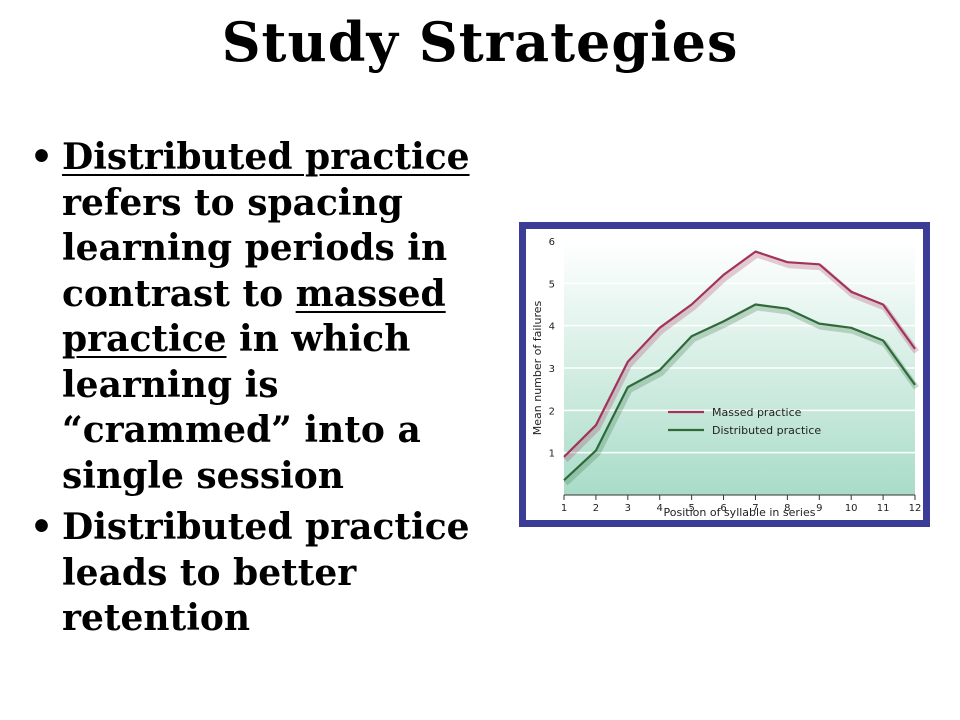 The height and width of the screenshot is (720, 960). Describe the element at coordinates (723, 508) in the screenshot. I see `x-tick-label: 6` at that location.